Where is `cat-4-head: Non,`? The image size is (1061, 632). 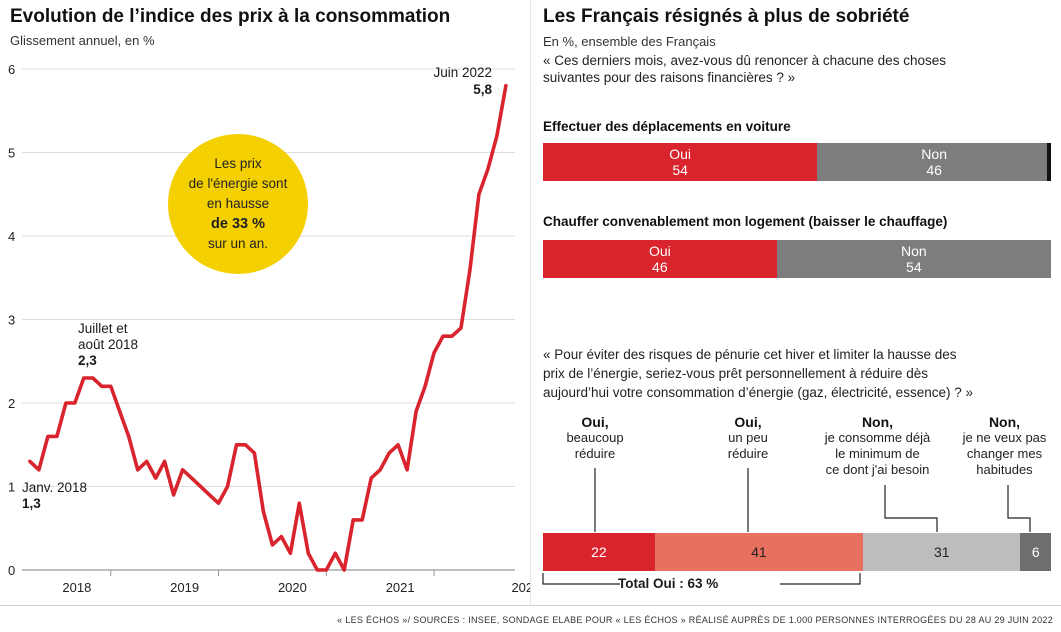 cat-4-head: Non, is located at coordinates (1004, 422).